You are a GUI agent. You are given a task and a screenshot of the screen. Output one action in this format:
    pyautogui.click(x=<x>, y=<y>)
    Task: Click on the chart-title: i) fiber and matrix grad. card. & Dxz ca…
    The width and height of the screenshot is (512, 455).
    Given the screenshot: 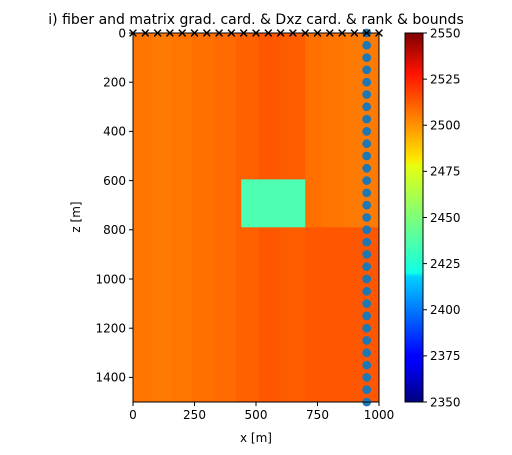 What is the action you would take?
    pyautogui.click(x=255, y=20)
    